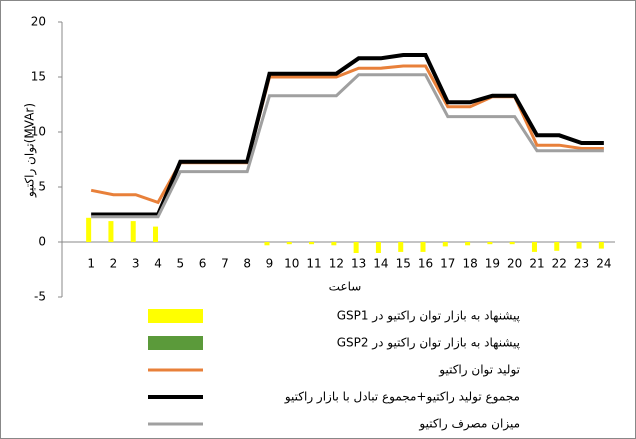 The height and width of the screenshot is (439, 636). I want to click on y-tick-label: 10, so click(38, 132).